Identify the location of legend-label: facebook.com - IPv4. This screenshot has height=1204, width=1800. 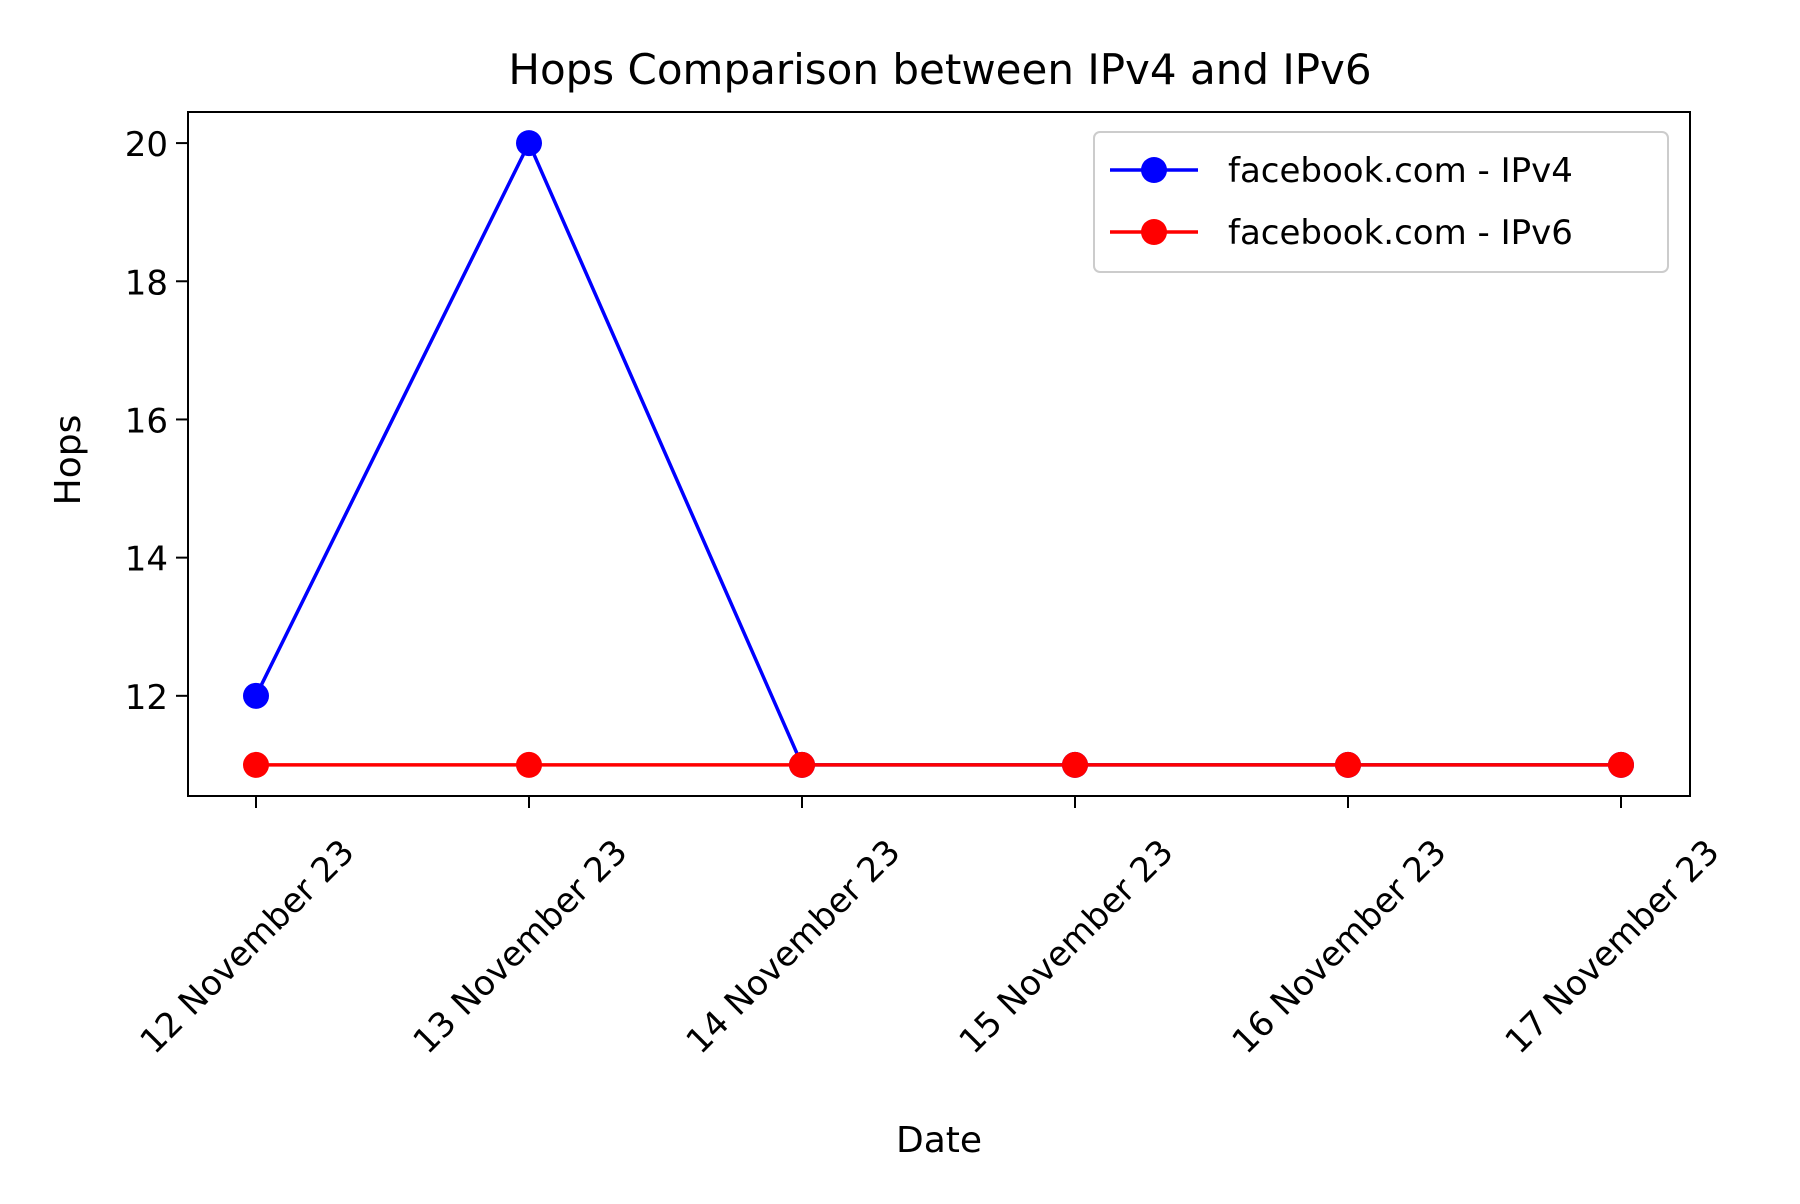
(1400, 171).